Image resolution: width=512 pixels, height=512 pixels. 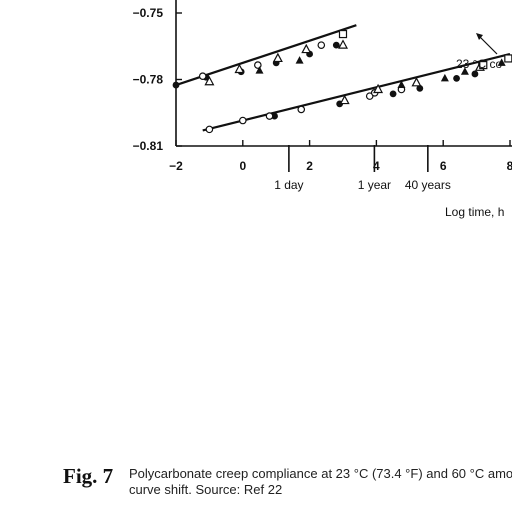 I want to click on annotations: 1 day 1 year 40 years 23 °C co, so click(x=388, y=112).